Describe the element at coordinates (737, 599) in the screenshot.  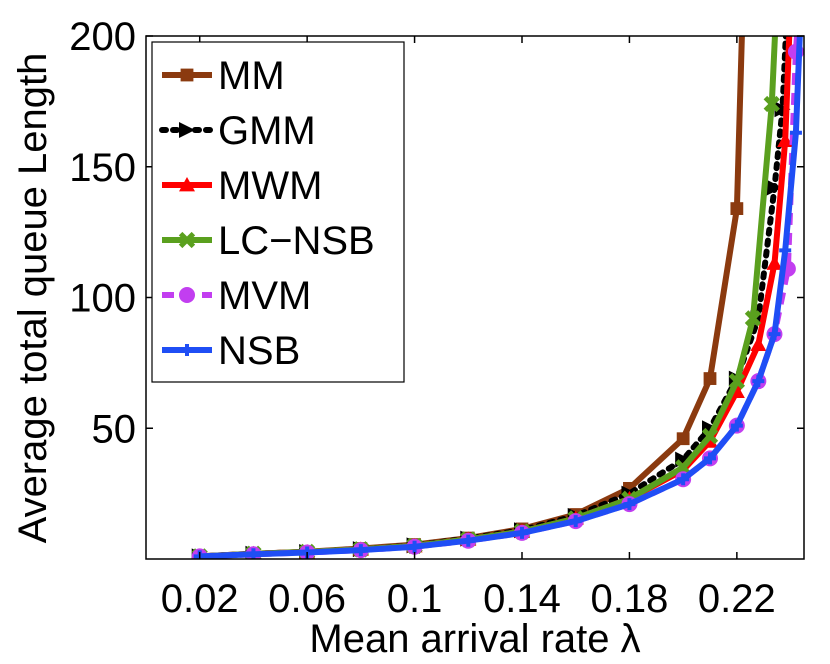
I see `x-tick-label: 0.22` at that location.